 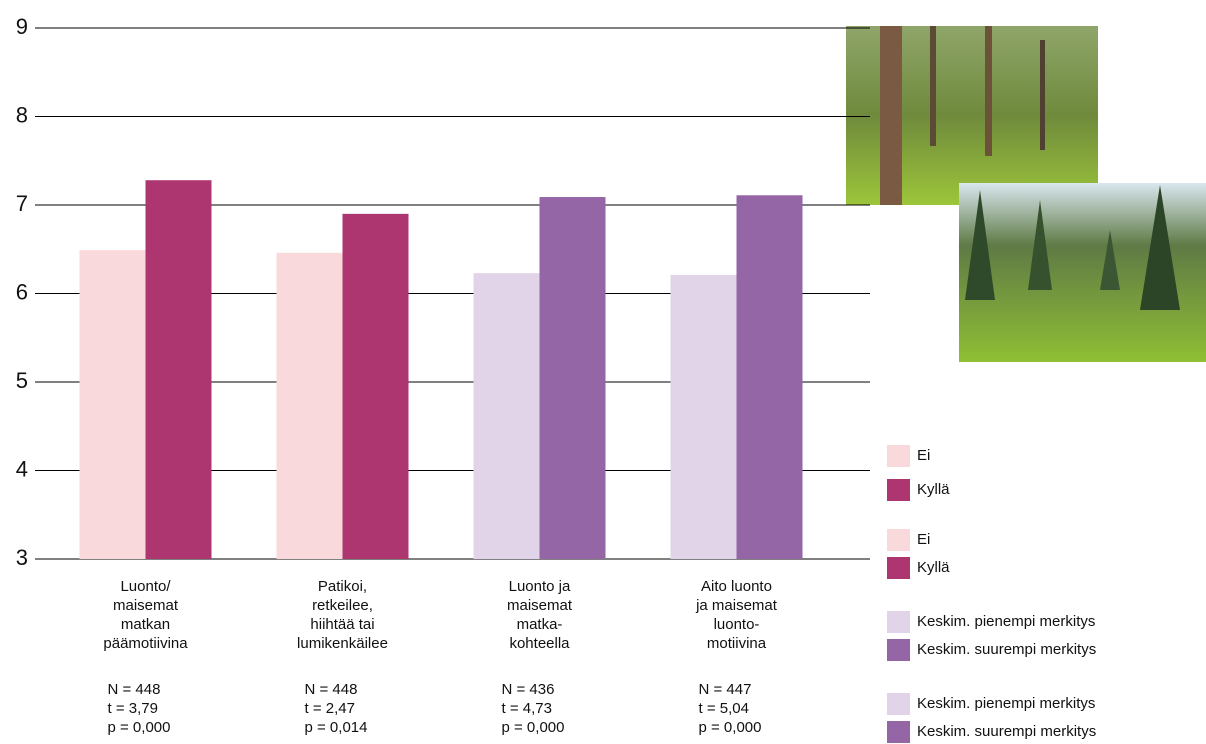 I want to click on y-tick-label: 5, so click(x=22, y=380).